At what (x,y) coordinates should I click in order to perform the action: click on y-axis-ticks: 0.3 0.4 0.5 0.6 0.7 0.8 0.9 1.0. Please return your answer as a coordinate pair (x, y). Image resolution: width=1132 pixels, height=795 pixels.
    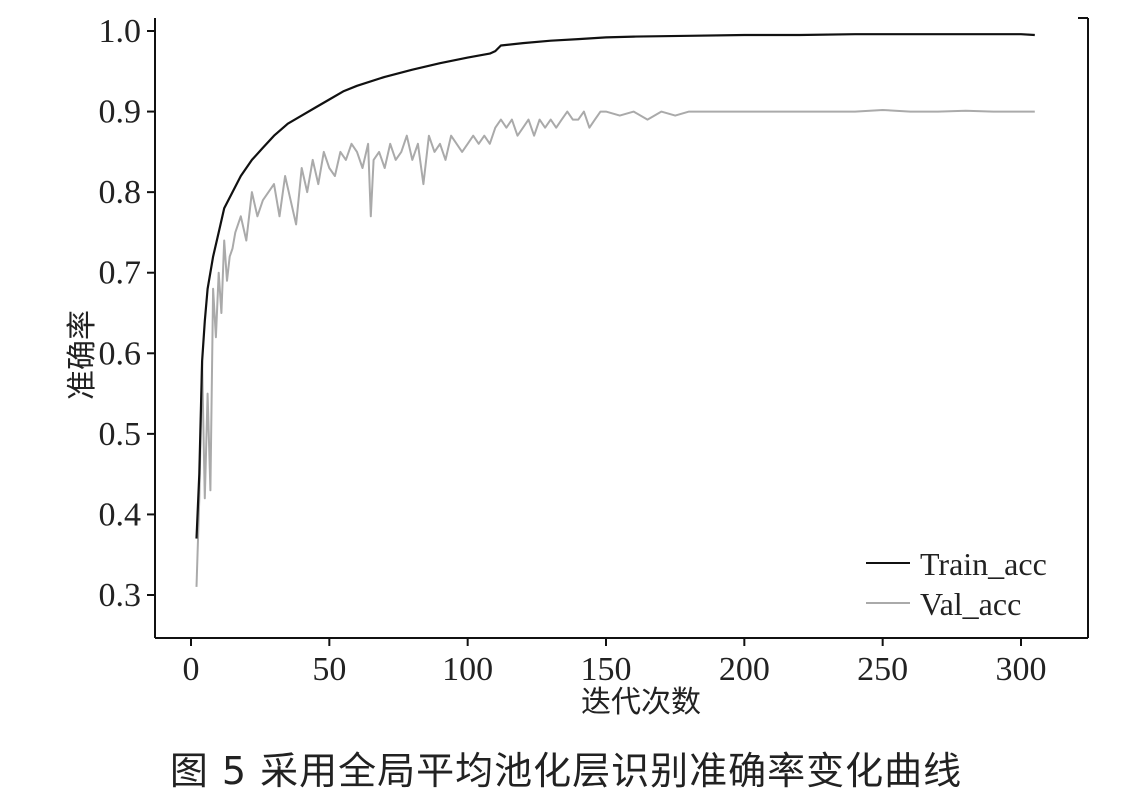
    Looking at the image, I should click on (127, 313).